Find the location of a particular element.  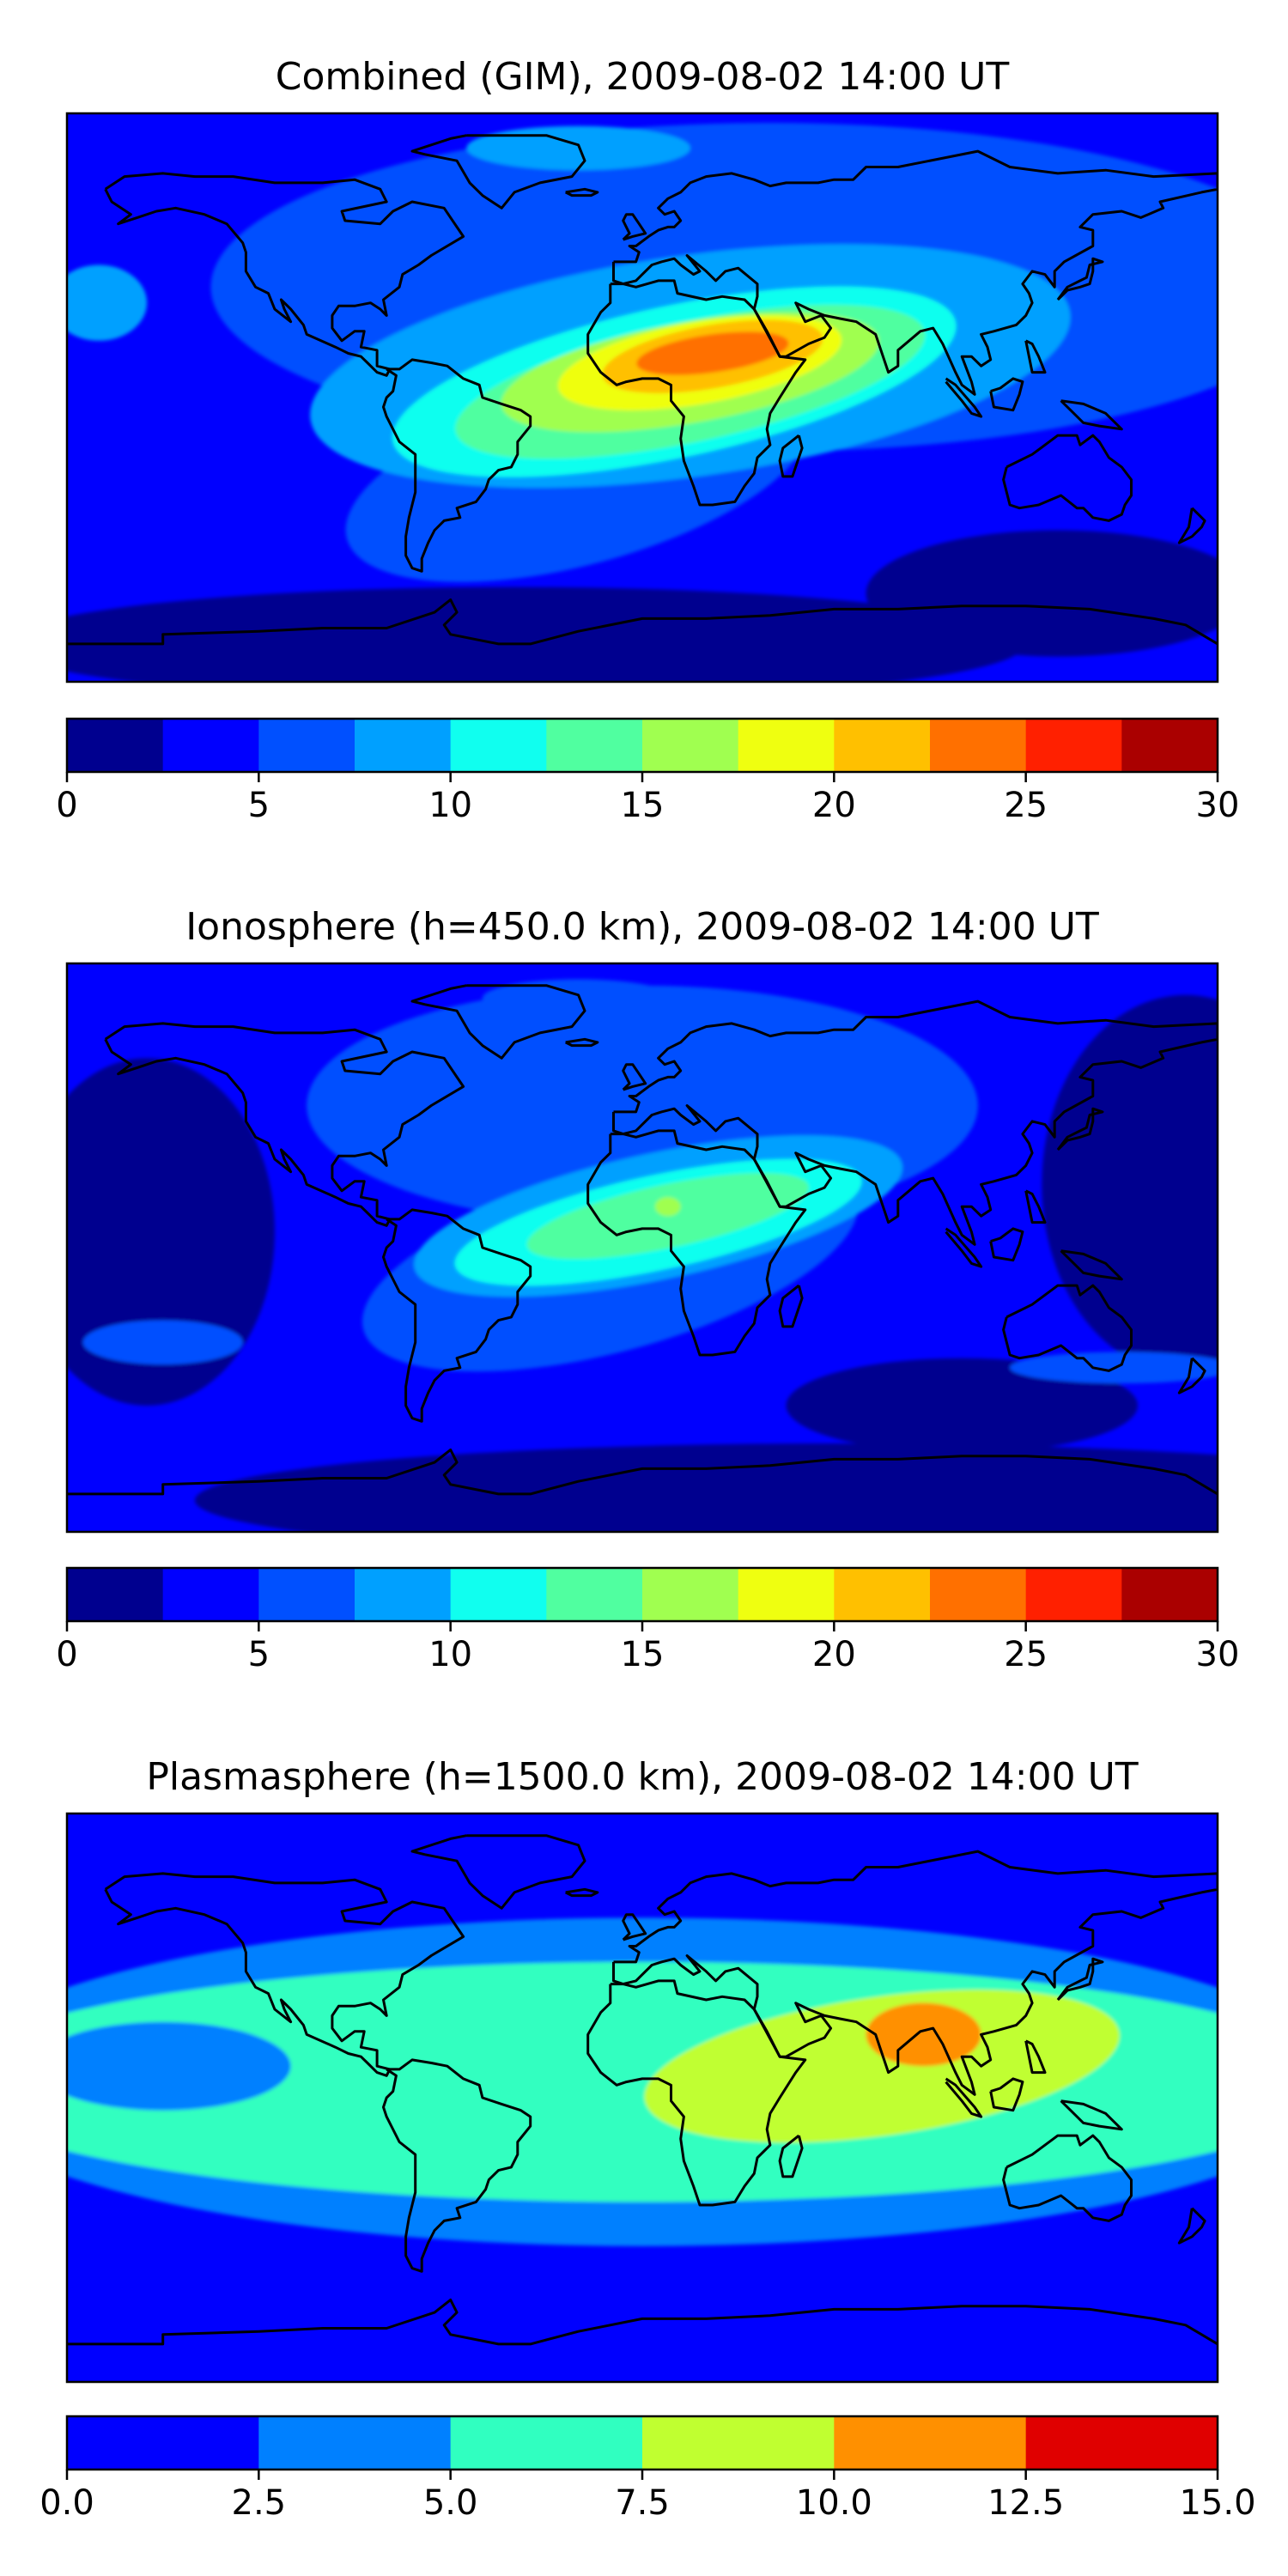

contour-fills is located at coordinates (642, 2082).